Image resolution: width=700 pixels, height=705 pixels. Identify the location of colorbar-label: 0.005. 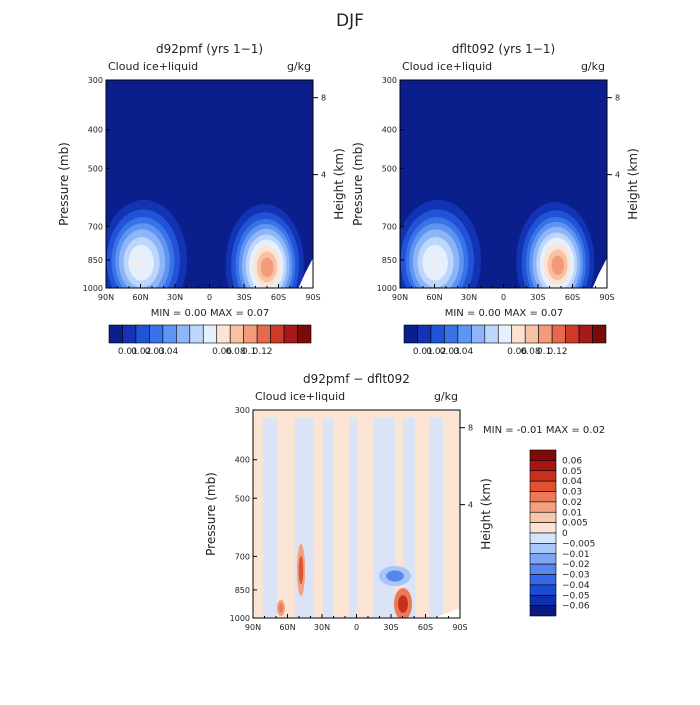
(575, 524).